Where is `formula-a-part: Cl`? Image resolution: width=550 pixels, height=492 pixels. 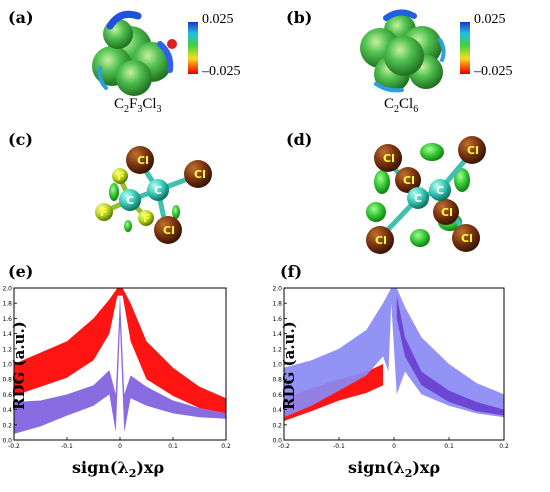 formula-a-part: Cl is located at coordinates (149, 104).